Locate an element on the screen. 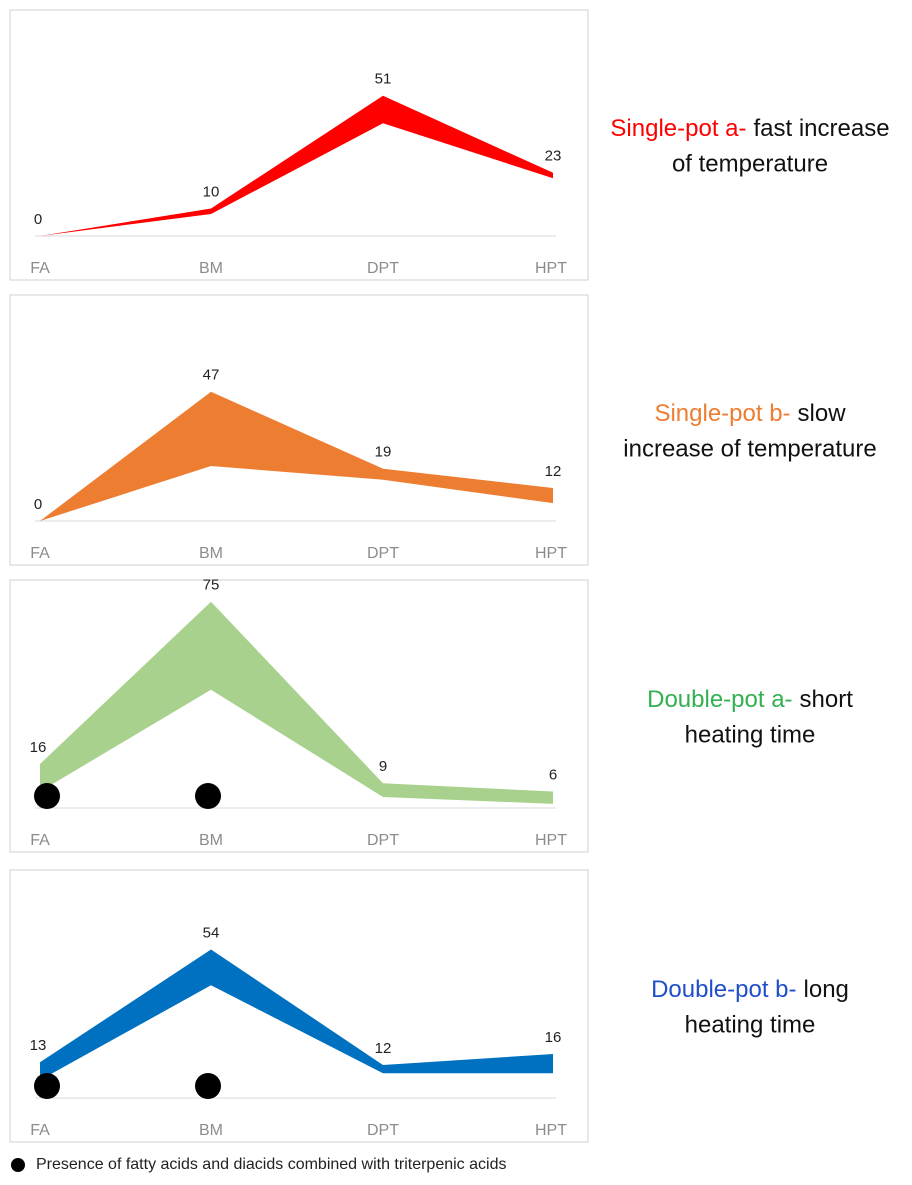 This screenshot has width=912, height=1185. data-label: 6 is located at coordinates (553, 774).